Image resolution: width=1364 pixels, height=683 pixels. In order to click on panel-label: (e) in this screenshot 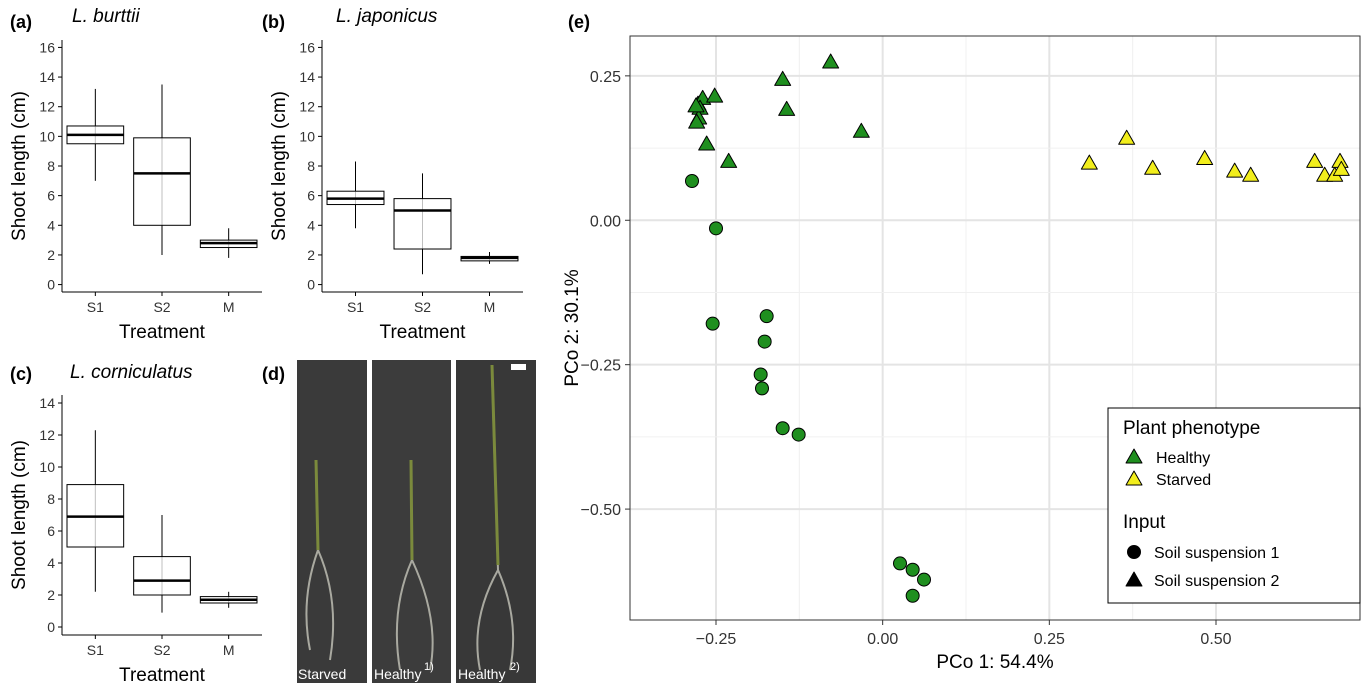, I will do `click(579, 22)`.